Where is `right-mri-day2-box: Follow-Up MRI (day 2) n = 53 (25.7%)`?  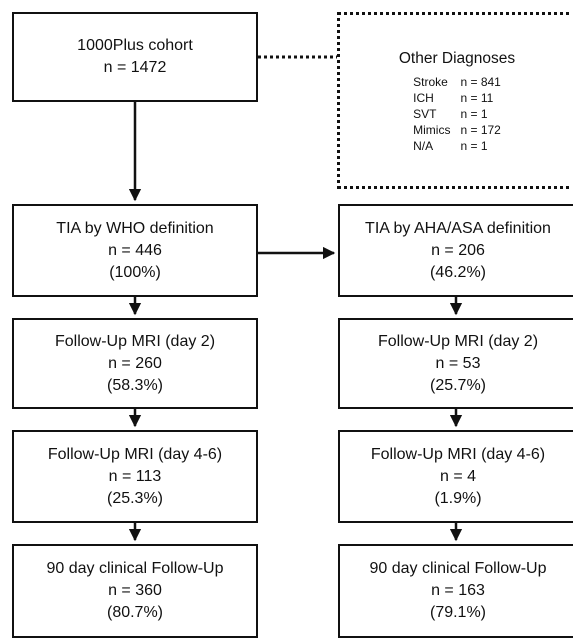 right-mri-day2-box: Follow-Up MRI (day 2) n = 53 (25.7%) is located at coordinates (455, 363).